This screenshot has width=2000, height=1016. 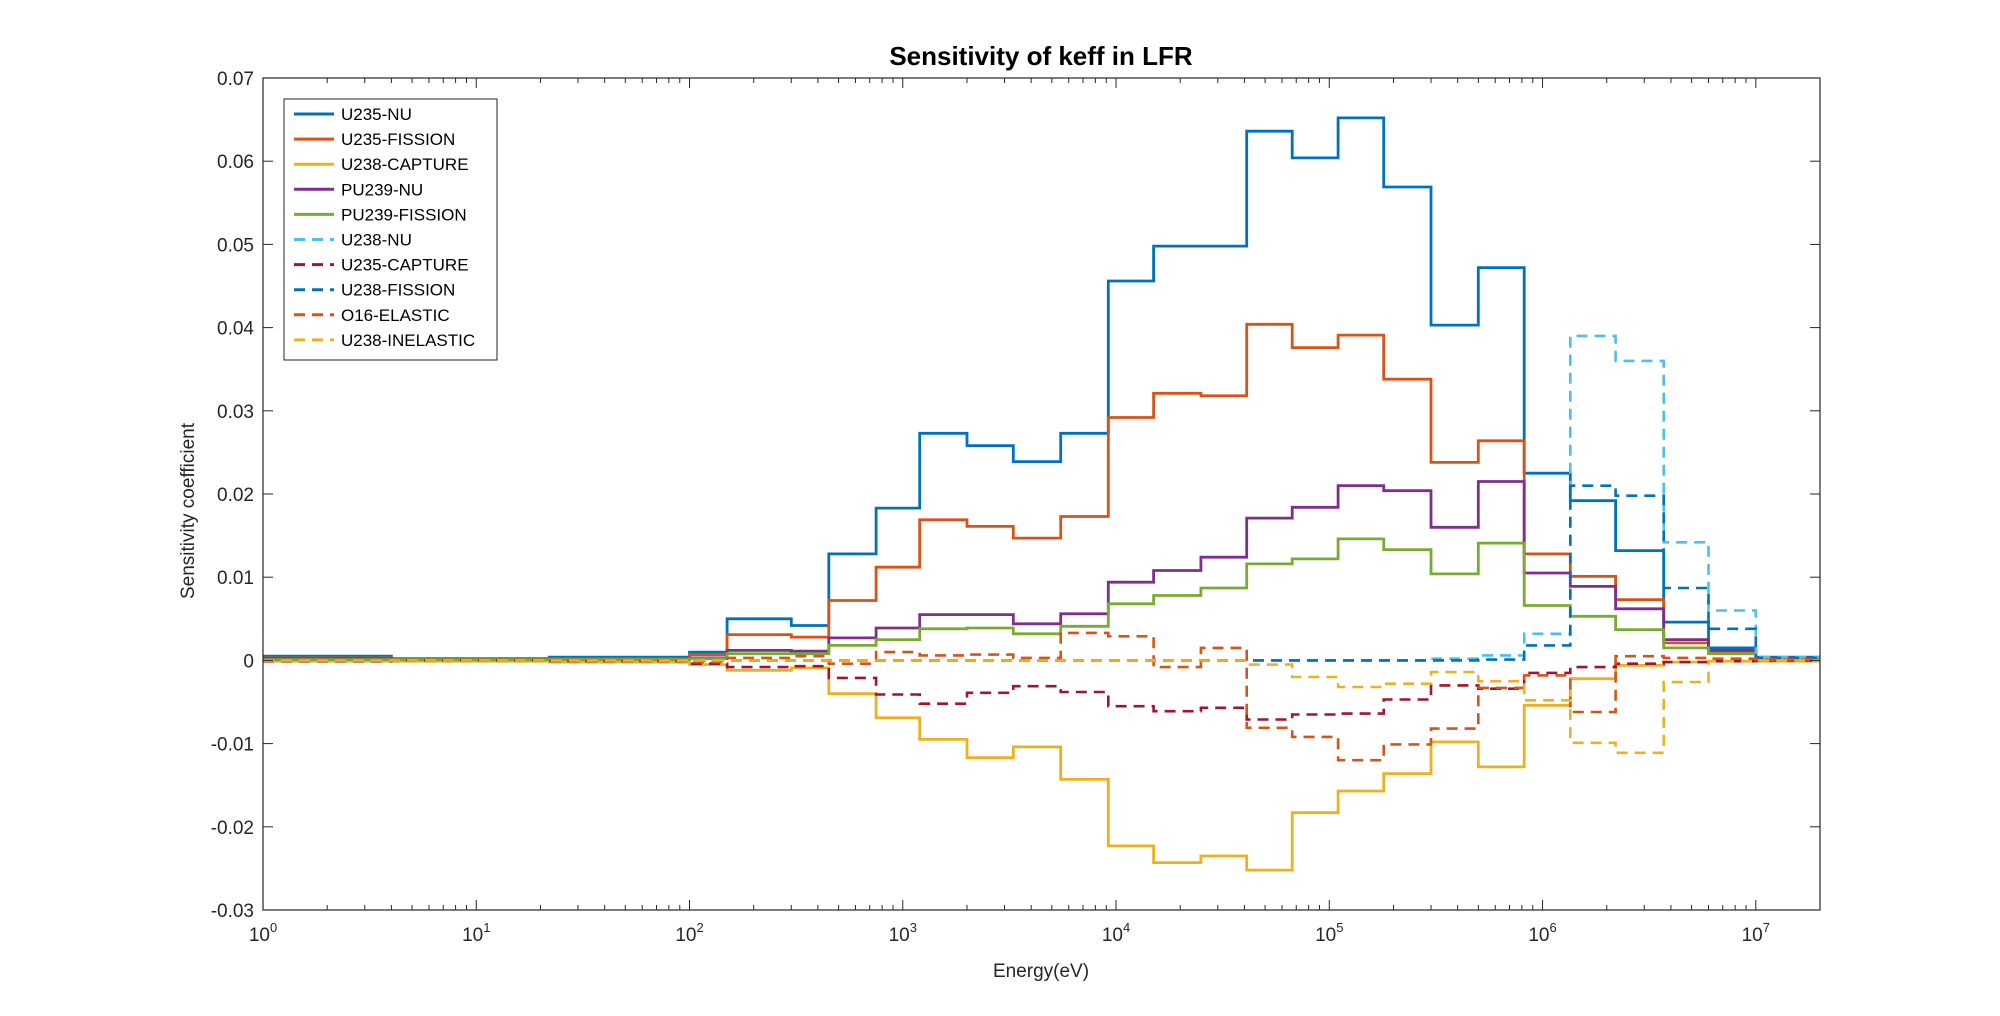 I want to click on x-tick-label: 10⁷, so click(x=1756, y=933).